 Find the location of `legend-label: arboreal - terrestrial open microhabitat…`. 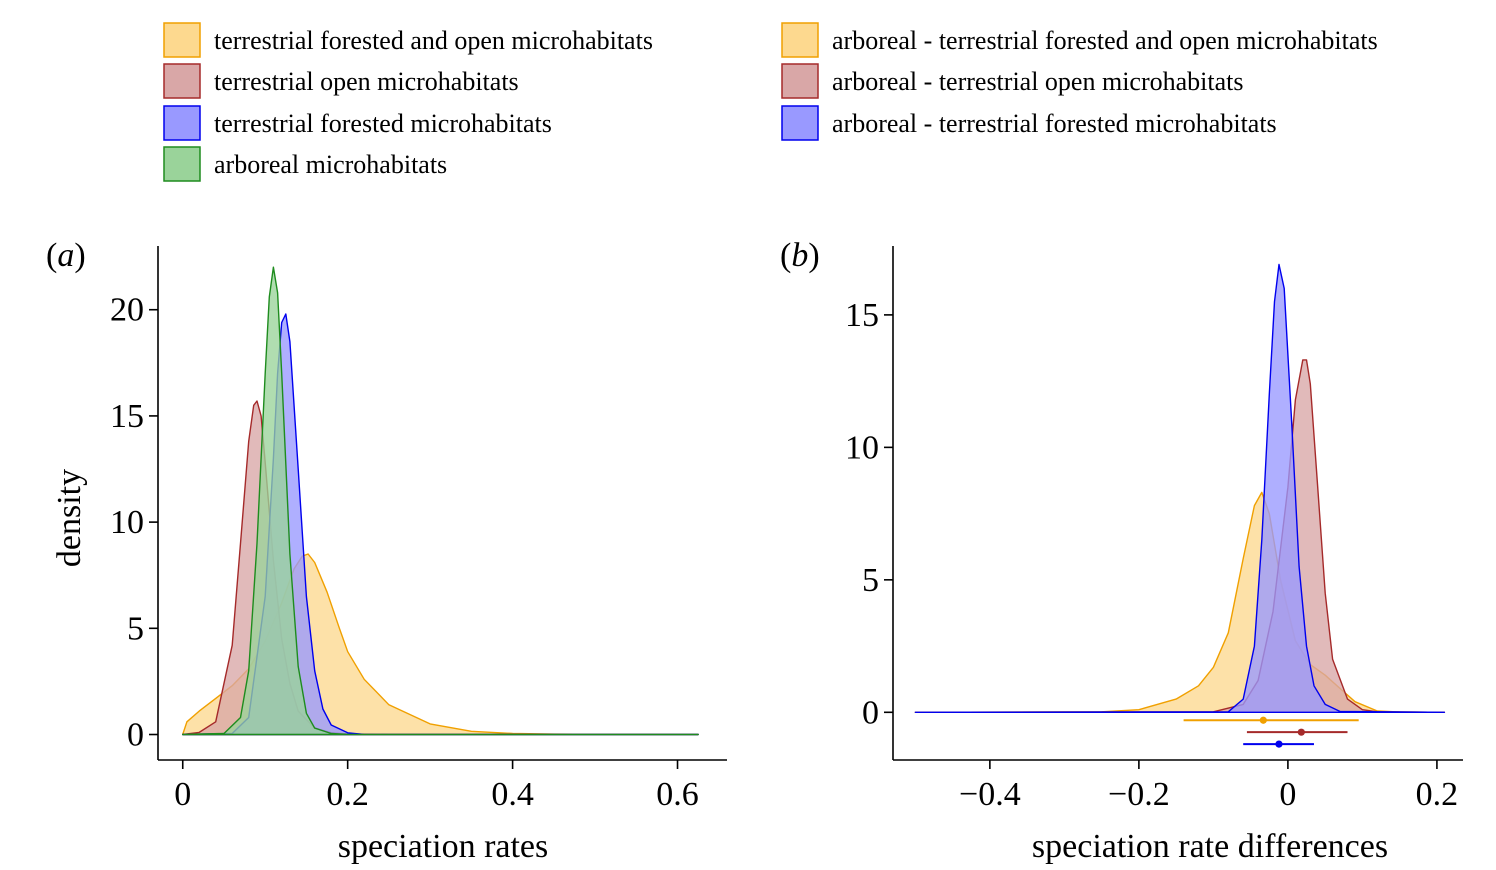

legend-label: arboreal - terrestrial open microhabitat… is located at coordinates (1037, 81).